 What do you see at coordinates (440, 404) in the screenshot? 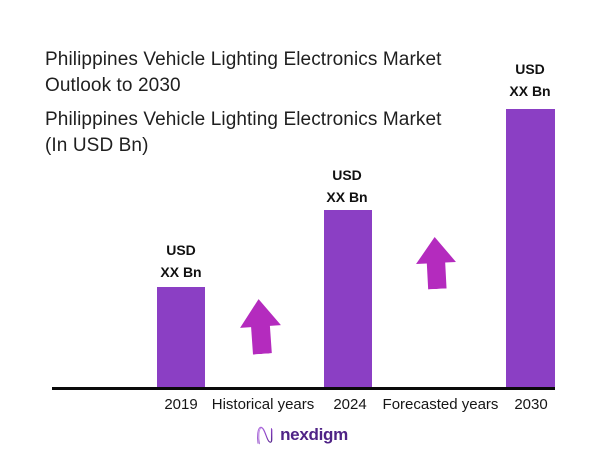
I see `x-axis-label-forecasted-years: Forecasted years` at bounding box center [440, 404].